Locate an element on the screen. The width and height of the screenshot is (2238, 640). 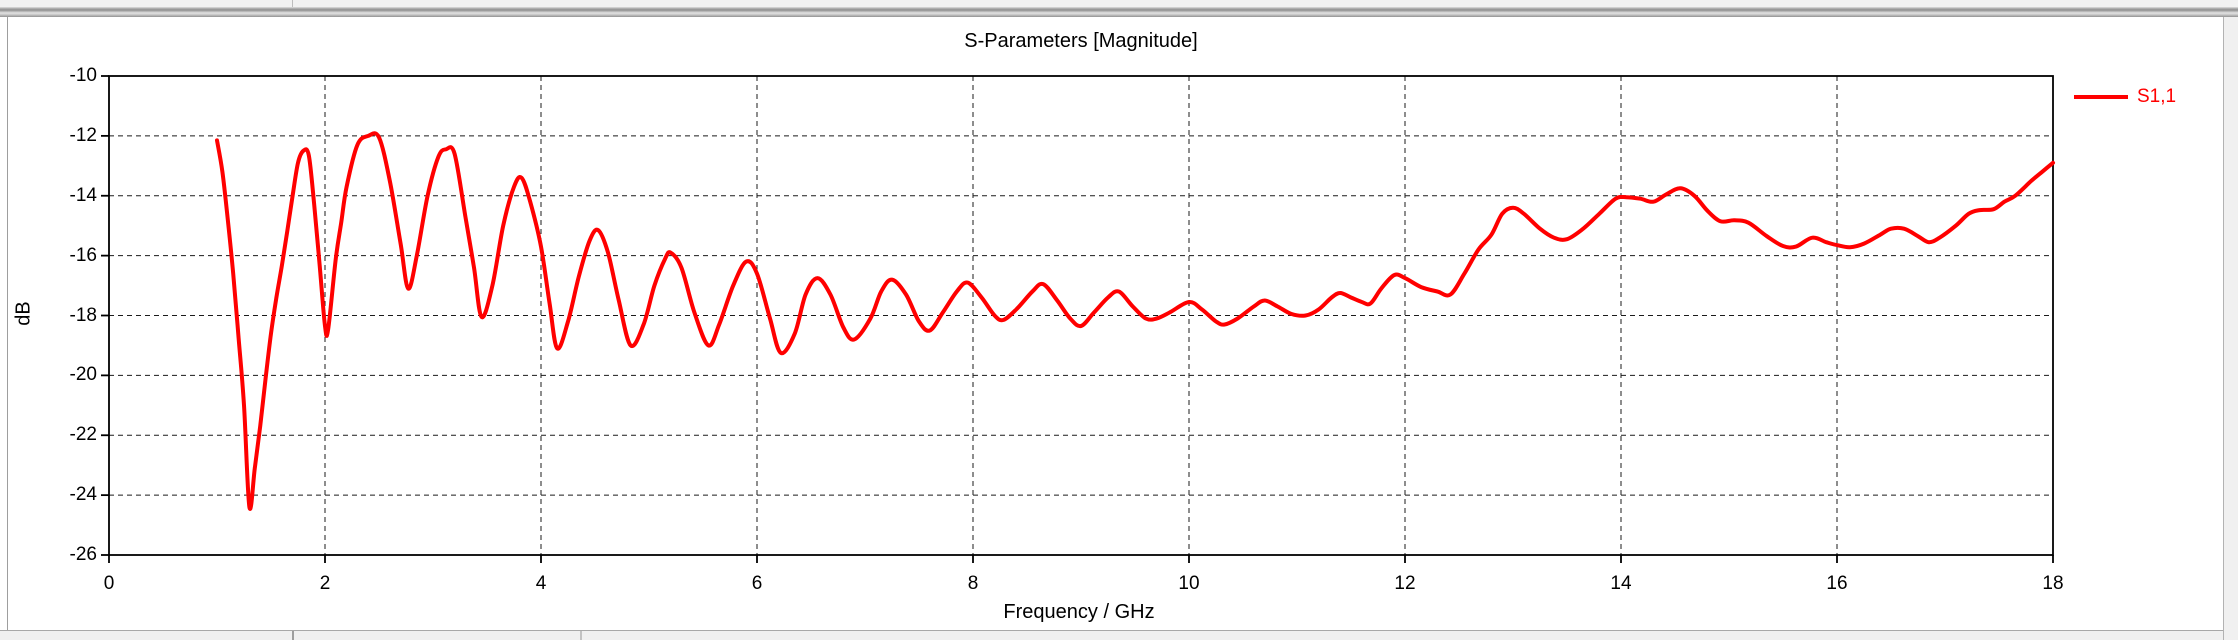
status-bar is located at coordinates (1111, 635).